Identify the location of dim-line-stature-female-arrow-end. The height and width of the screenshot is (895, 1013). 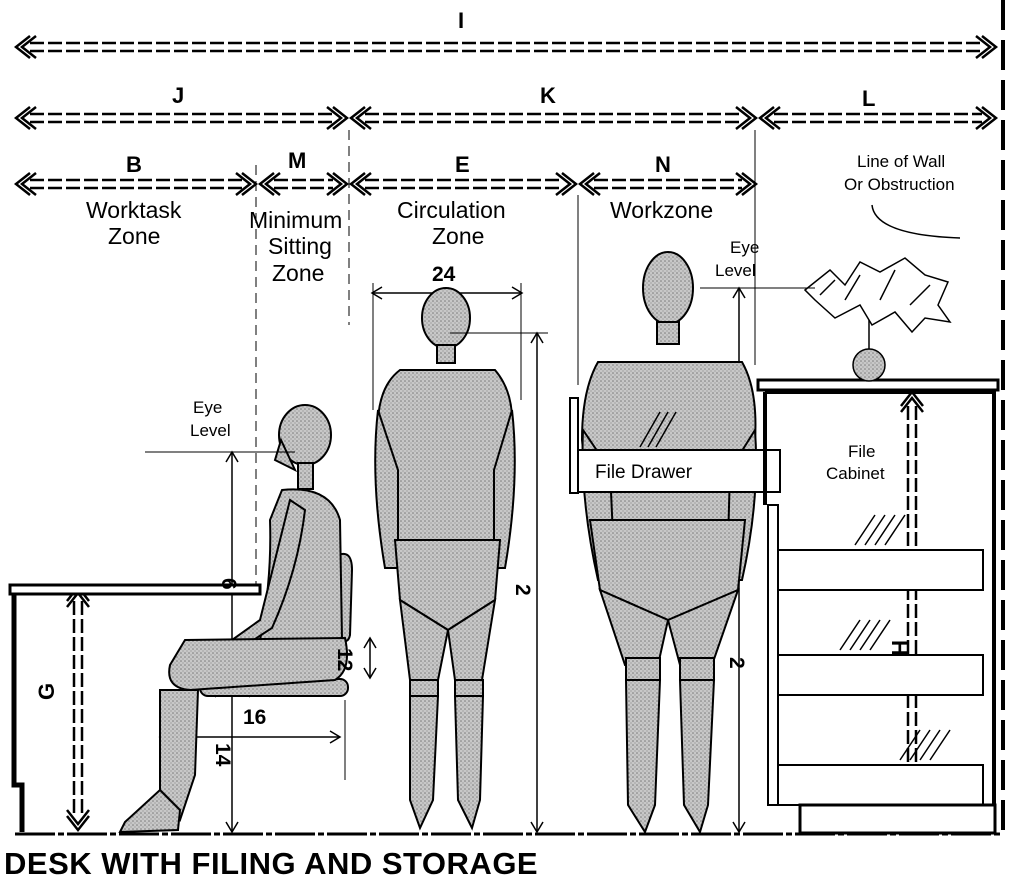
(537, 827).